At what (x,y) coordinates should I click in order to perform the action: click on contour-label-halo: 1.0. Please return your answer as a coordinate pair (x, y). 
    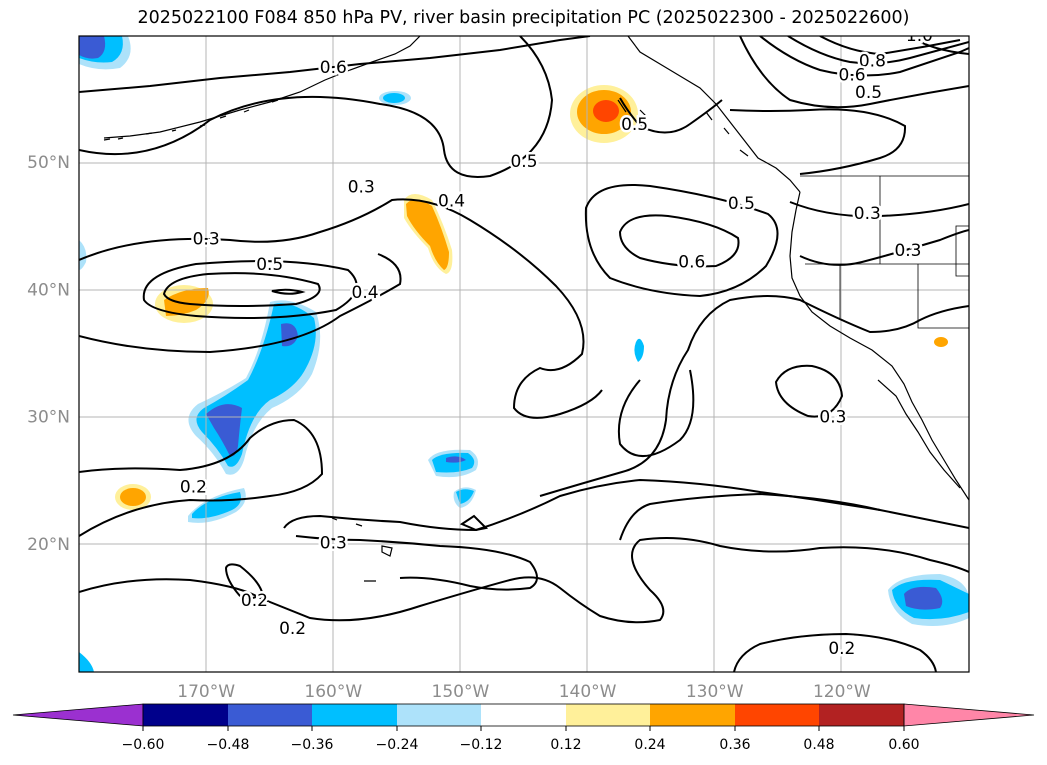
    Looking at the image, I should click on (919, 36).